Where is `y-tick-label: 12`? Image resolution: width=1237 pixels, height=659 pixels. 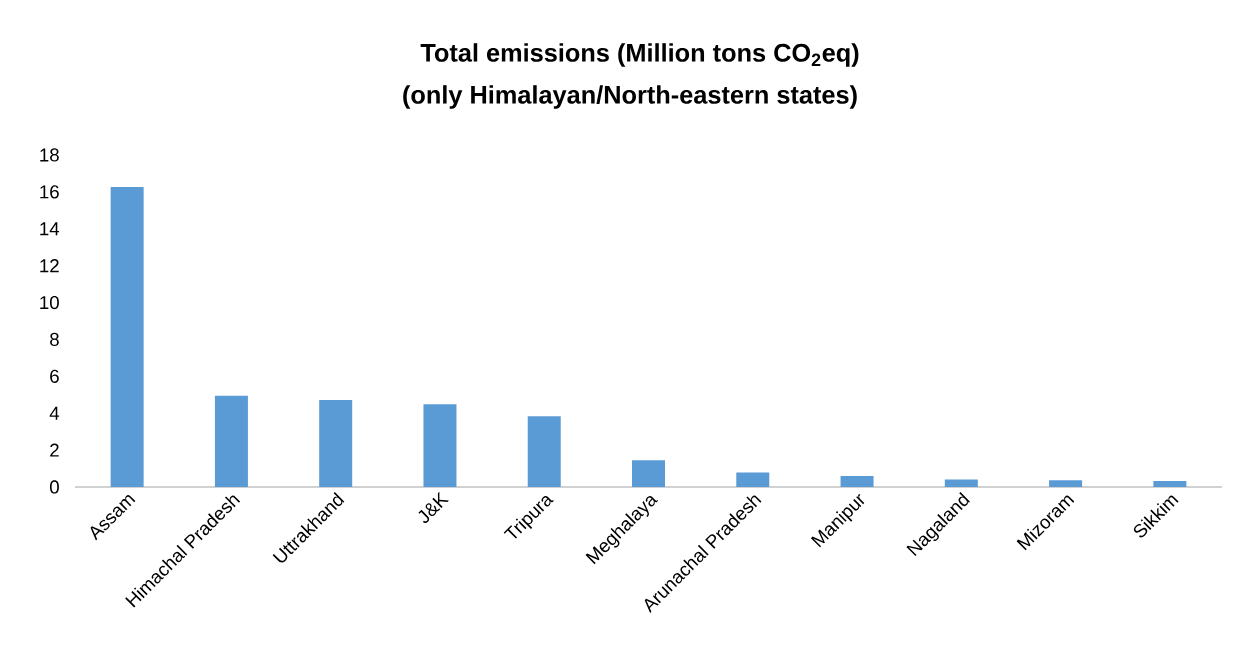 y-tick-label: 12 is located at coordinates (49, 266).